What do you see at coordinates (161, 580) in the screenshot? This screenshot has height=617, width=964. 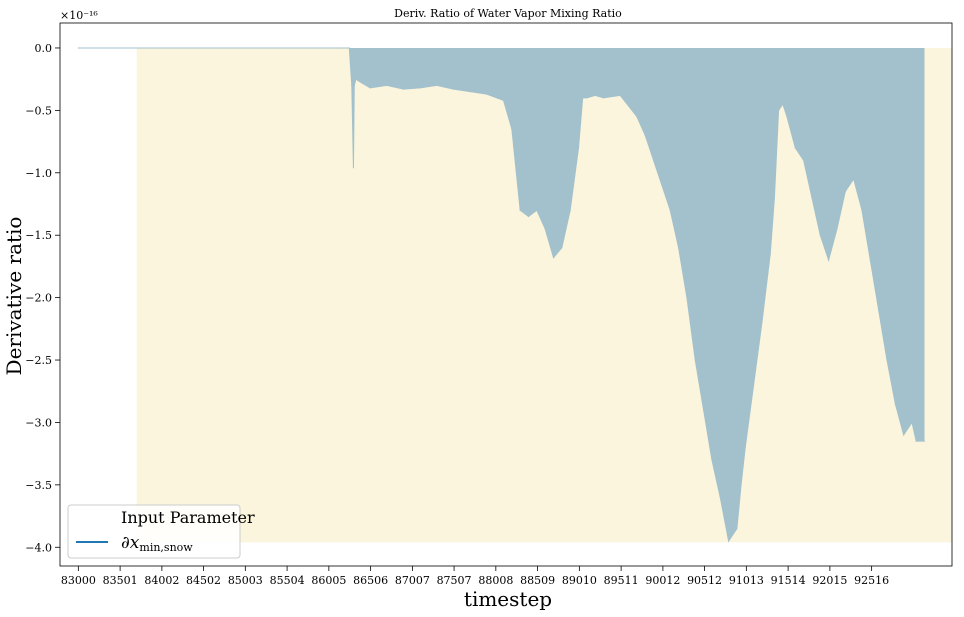 I see `x-tick-label: 84002` at bounding box center [161, 580].